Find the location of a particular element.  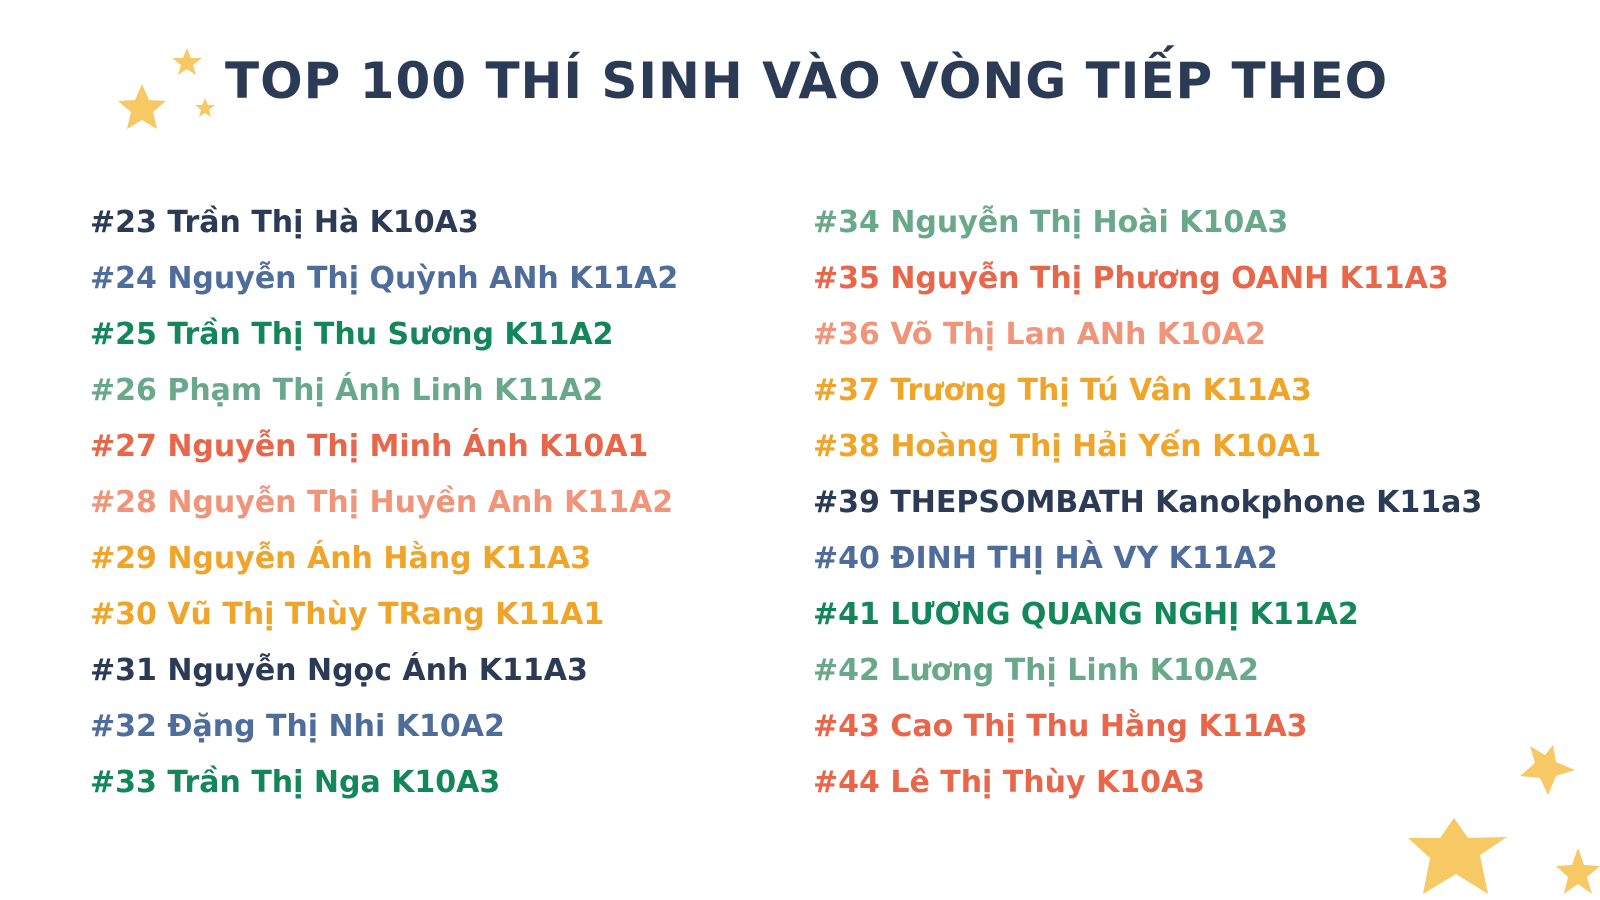

candidate-entry: #25 Trần Thị Thu Sương K11A2 is located at coordinates (352, 334).